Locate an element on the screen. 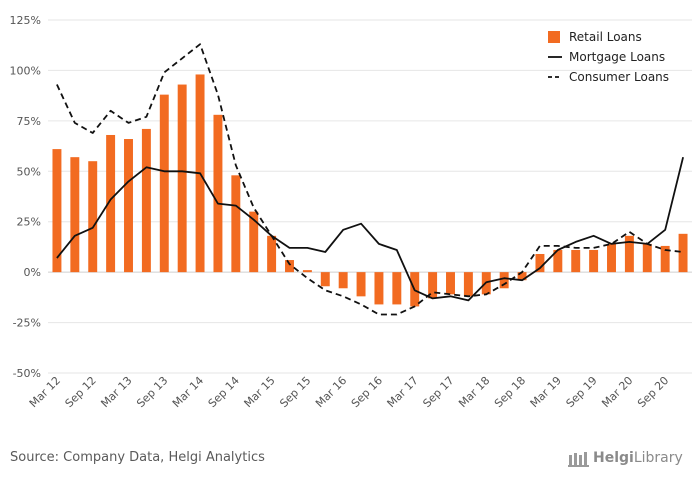  y-tick-label: 75% is located at coordinates (29, 121).